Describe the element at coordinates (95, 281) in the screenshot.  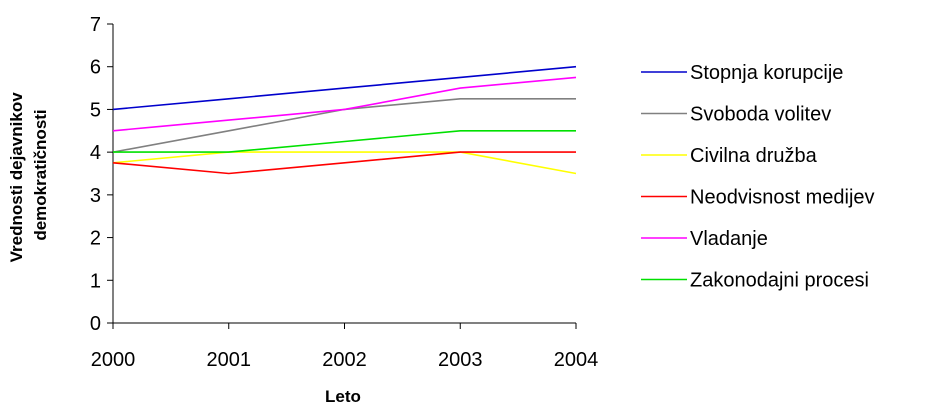
I see `y-tick-label: 1` at that location.